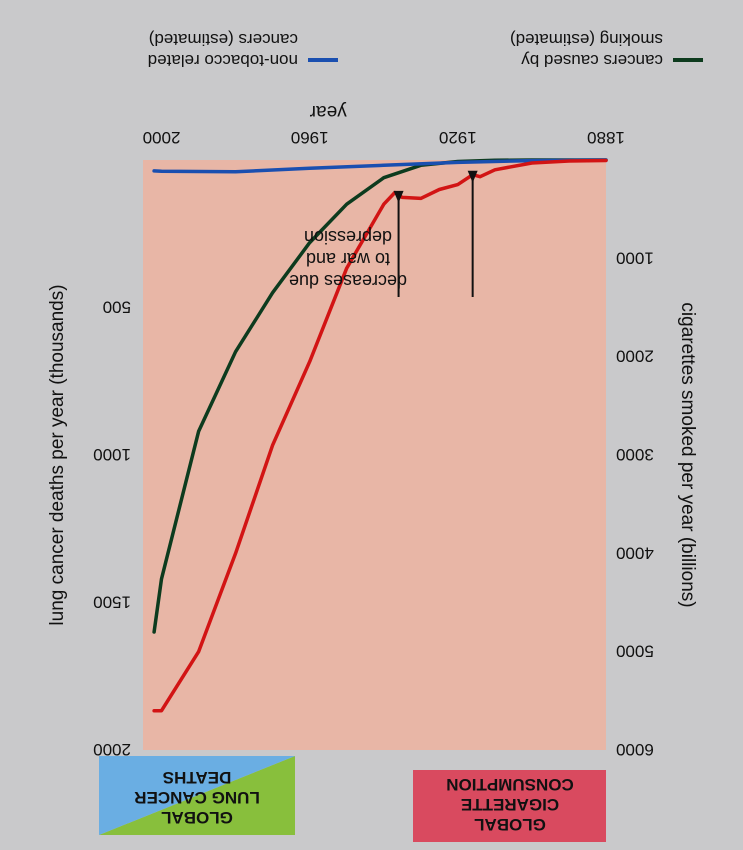 This screenshot has width=743, height=850. What do you see at coordinates (112, 602) in the screenshot?
I see `y-right-tick-1500: 1500` at bounding box center [112, 602].